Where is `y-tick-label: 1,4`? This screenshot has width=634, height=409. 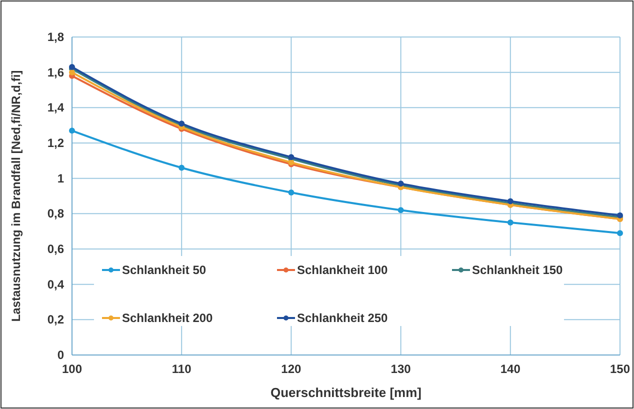
y-tick-label: 1,4 is located at coordinates (55, 107).